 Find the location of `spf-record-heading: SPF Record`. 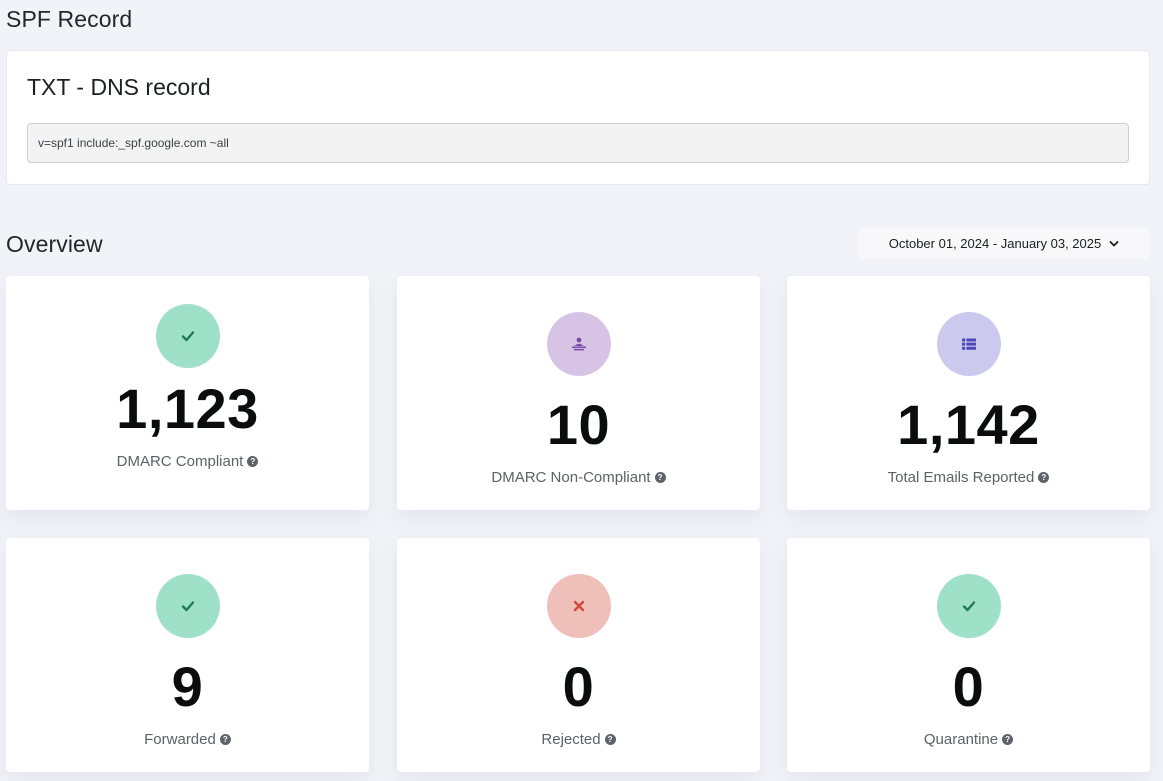

spf-record-heading: SPF Record is located at coordinates (69, 19).